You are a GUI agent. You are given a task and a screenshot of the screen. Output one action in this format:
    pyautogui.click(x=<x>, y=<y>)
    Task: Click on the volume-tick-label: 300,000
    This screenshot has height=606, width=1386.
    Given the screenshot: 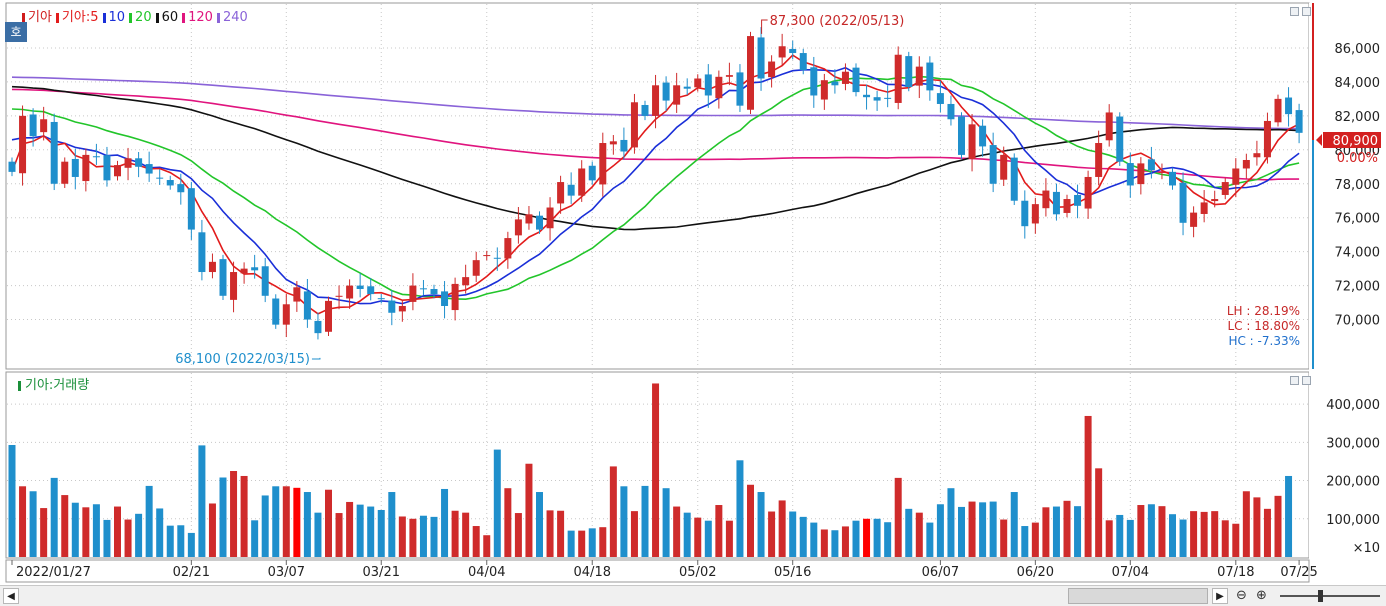 What is the action you would take?
    pyautogui.click(x=1353, y=443)
    